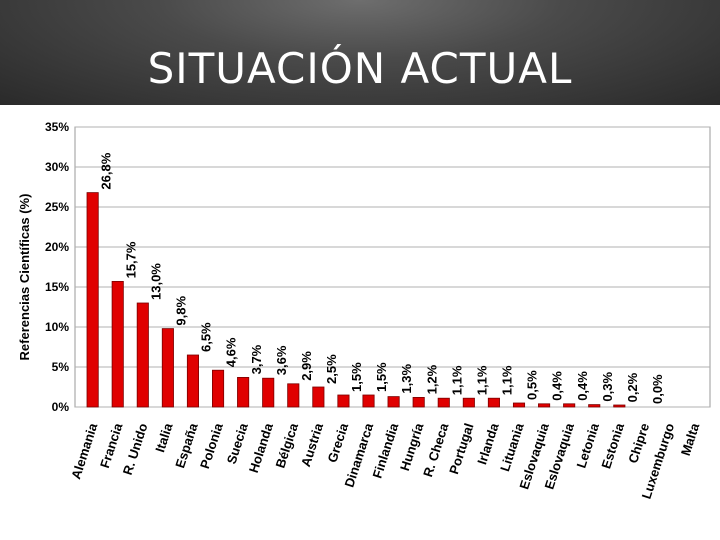 This screenshot has height=540, width=720. Describe the element at coordinates (632, 387) in the screenshot. I see `value-label: 0,2%` at that location.